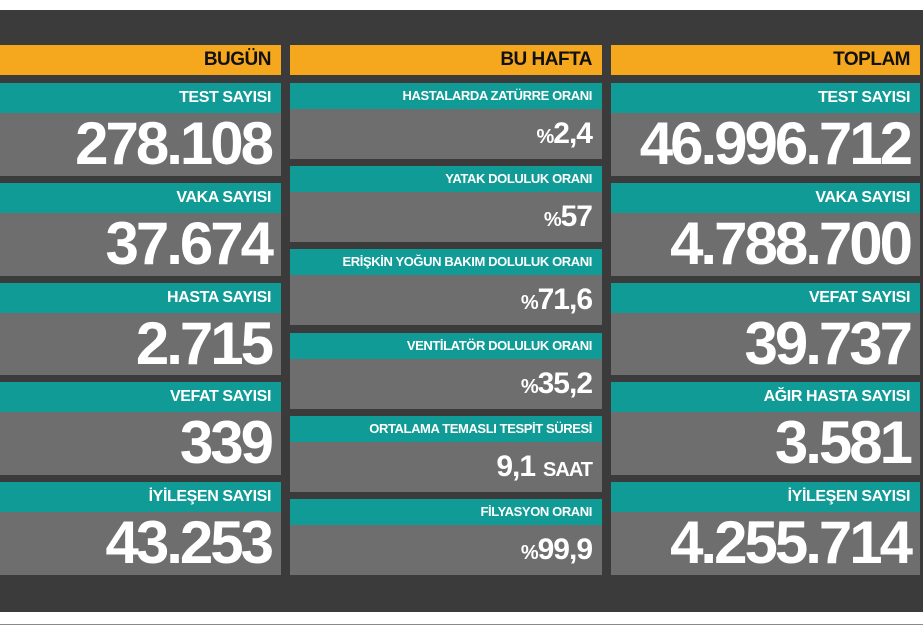 The image size is (923, 630). Describe the element at coordinates (461, 624) in the screenshot. I see `bottom-rule` at that location.